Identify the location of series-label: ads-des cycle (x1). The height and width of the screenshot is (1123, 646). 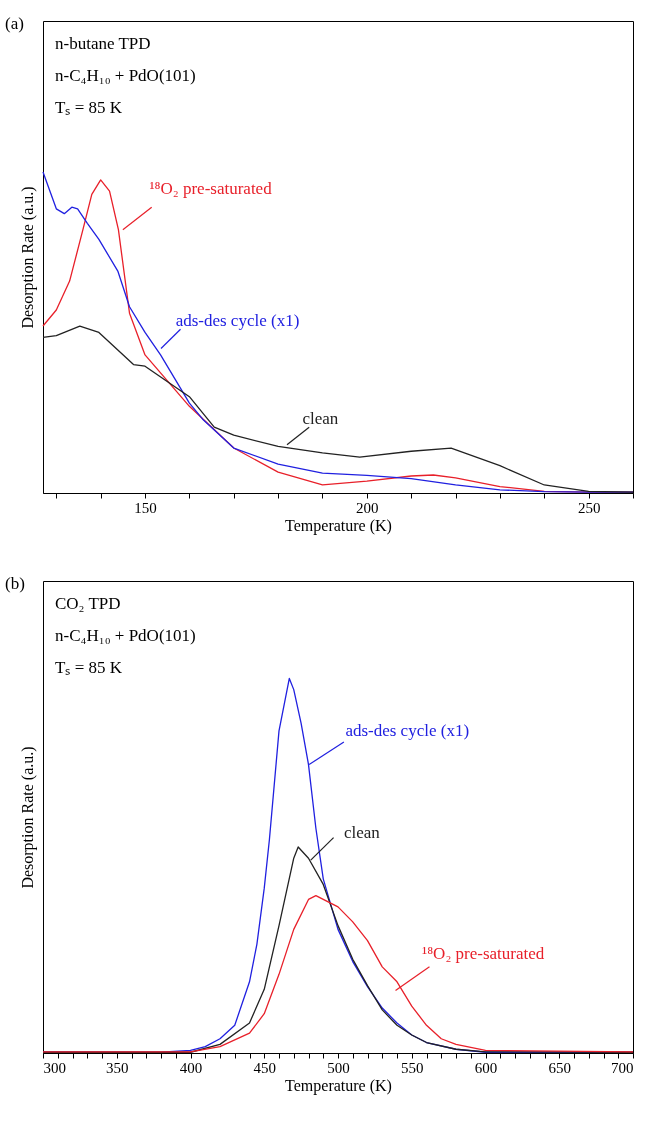
(237, 321).